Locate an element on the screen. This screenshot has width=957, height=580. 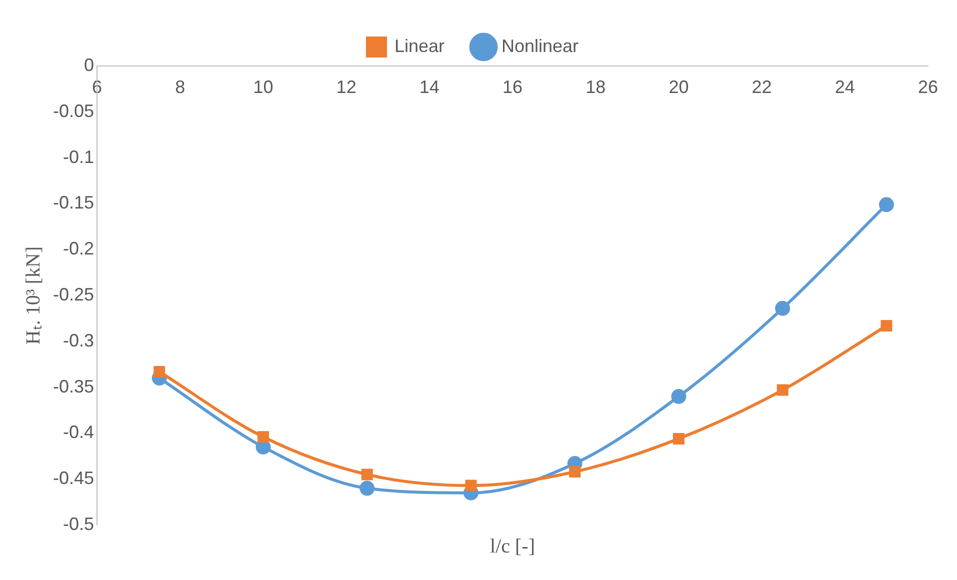
y-tick-label: -0.1 is located at coordinates (78, 156).